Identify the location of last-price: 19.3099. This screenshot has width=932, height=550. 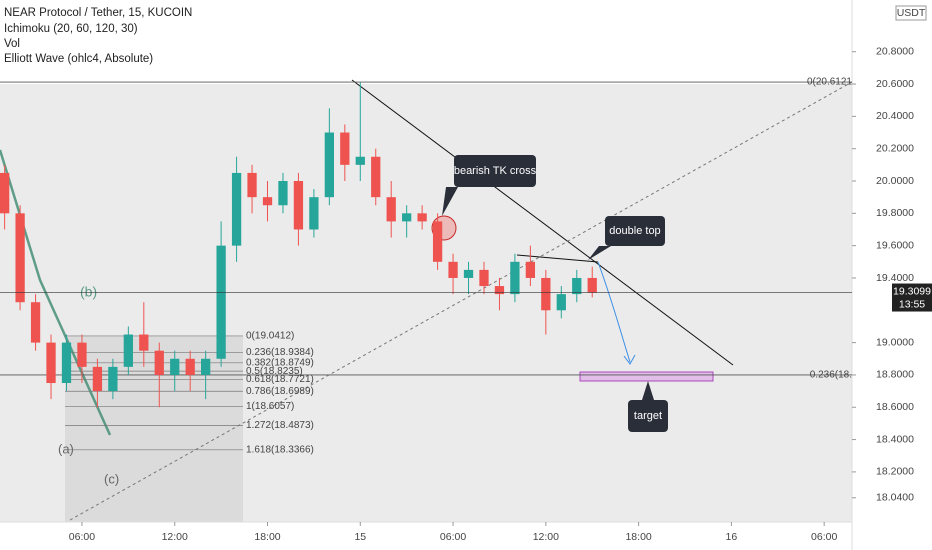
(912, 291).